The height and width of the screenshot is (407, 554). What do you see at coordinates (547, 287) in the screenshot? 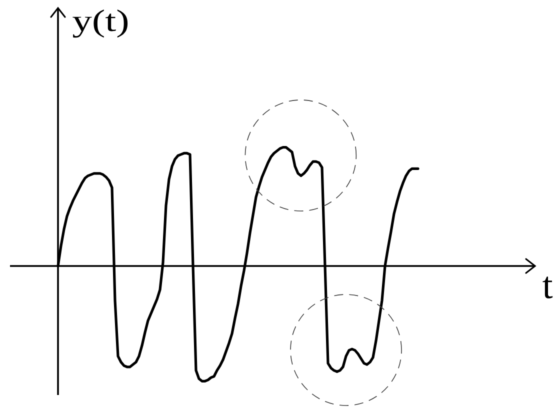
I see `x-axis-title: t` at bounding box center [547, 287].